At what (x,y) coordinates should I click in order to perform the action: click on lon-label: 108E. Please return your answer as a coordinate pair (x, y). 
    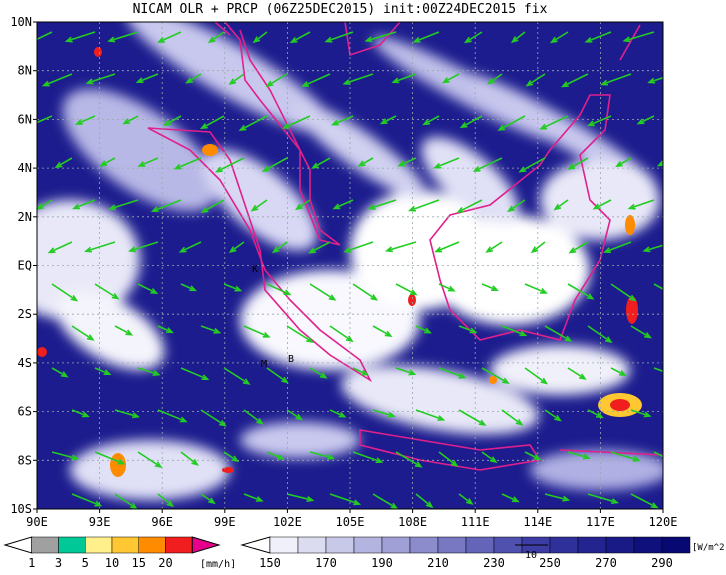
    Looking at the image, I should click on (412, 522).